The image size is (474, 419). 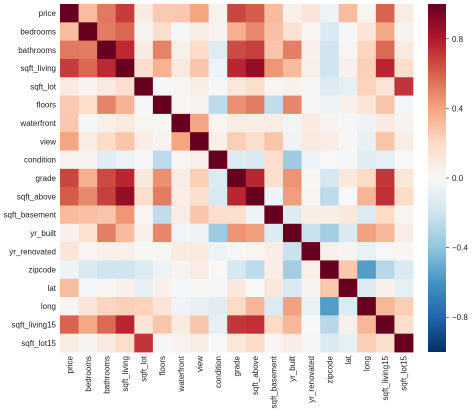 What do you see at coordinates (144, 86) in the screenshot?
I see `heatmap-cell-sqft_lot-sqft_lot` at bounding box center [144, 86].